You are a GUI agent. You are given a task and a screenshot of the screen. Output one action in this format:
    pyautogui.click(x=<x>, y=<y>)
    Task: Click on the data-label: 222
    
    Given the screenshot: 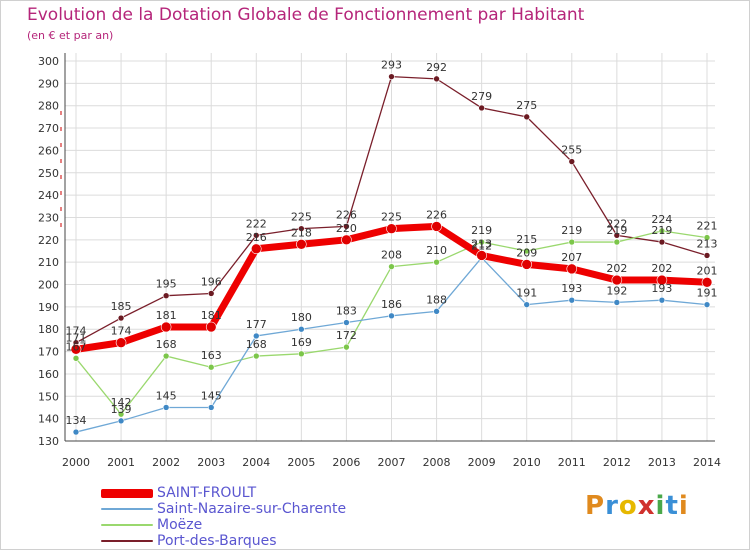 What is the action you would take?
    pyautogui.click(x=616, y=223)
    